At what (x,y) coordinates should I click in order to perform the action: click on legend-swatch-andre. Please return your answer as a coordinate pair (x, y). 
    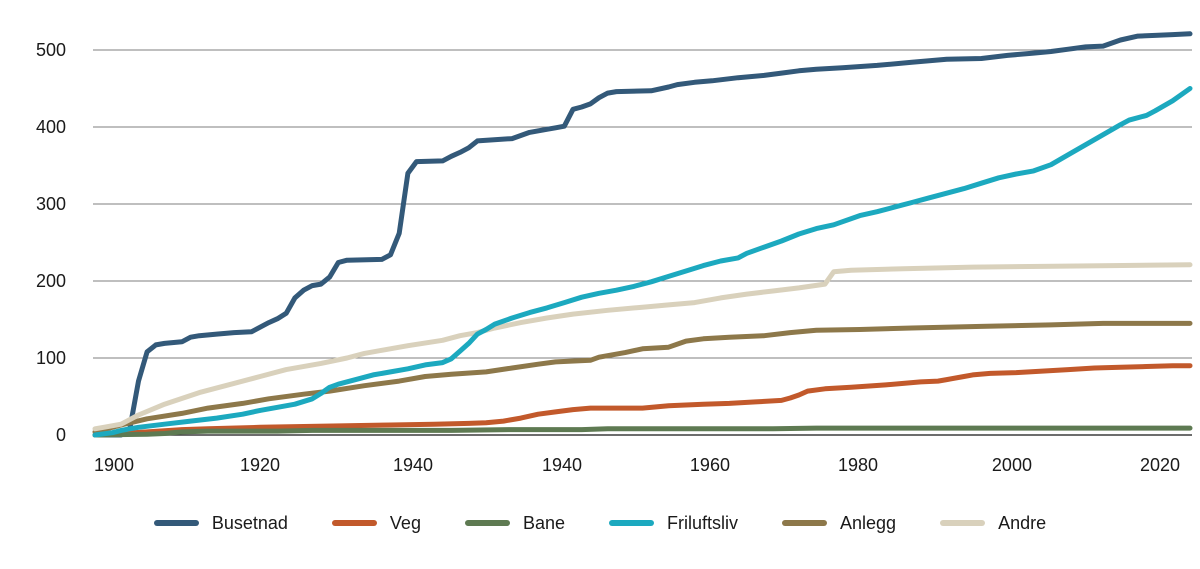
    Looking at the image, I should click on (963, 523).